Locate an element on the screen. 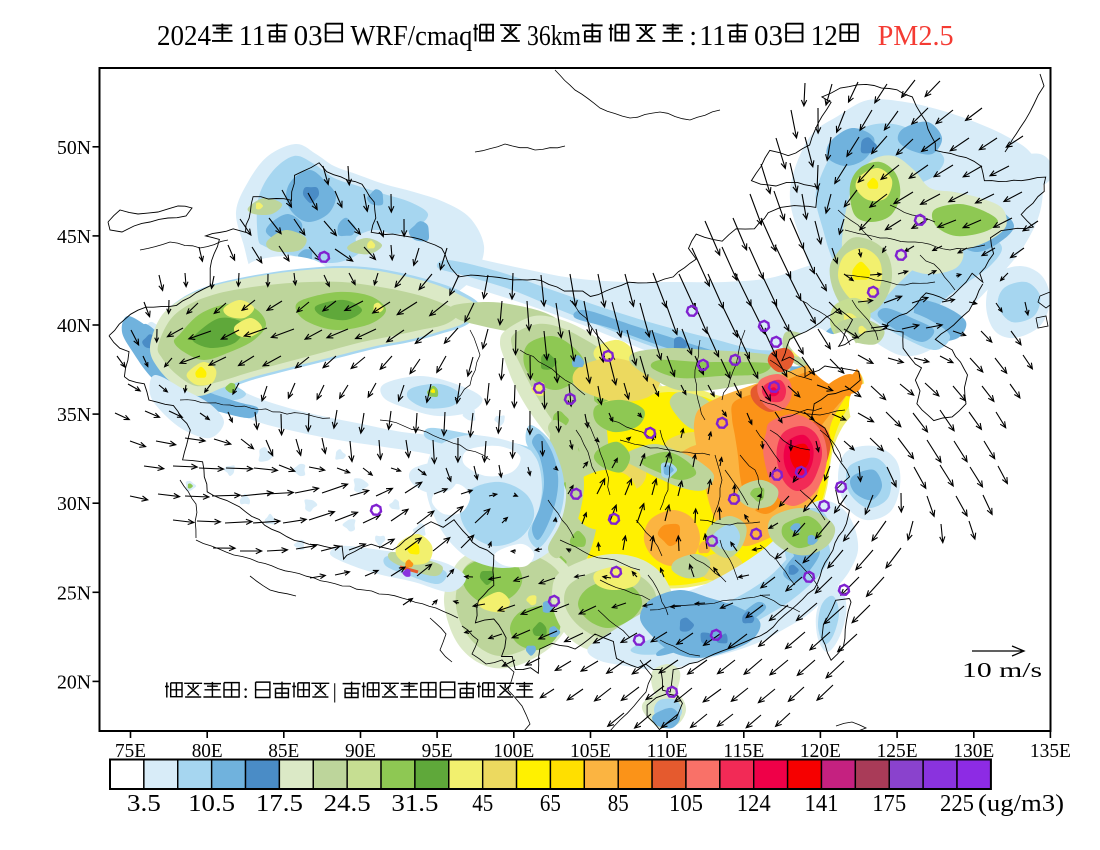  svg-text: 10.5 is located at coordinates (211, 804).